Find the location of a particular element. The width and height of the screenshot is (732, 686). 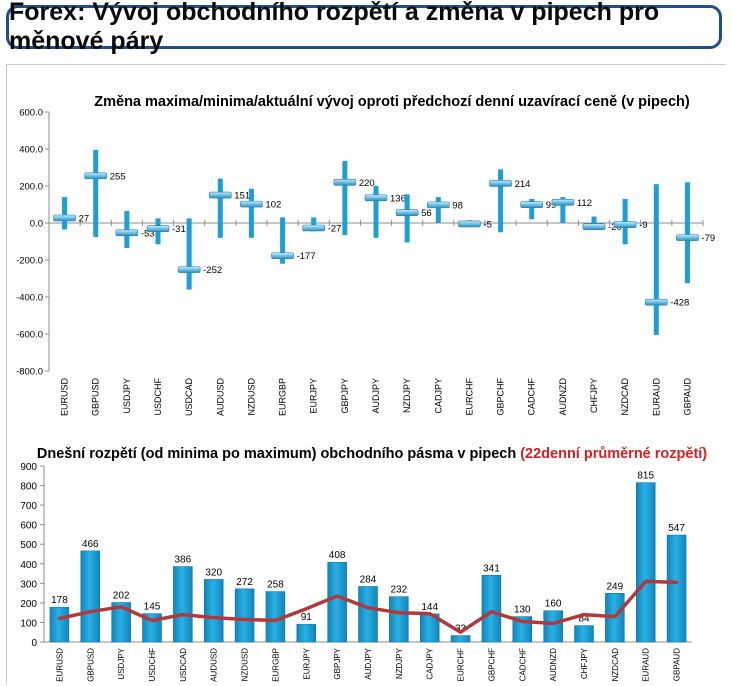

chart1-y-tick-label: 600.0 is located at coordinates (31, 113).